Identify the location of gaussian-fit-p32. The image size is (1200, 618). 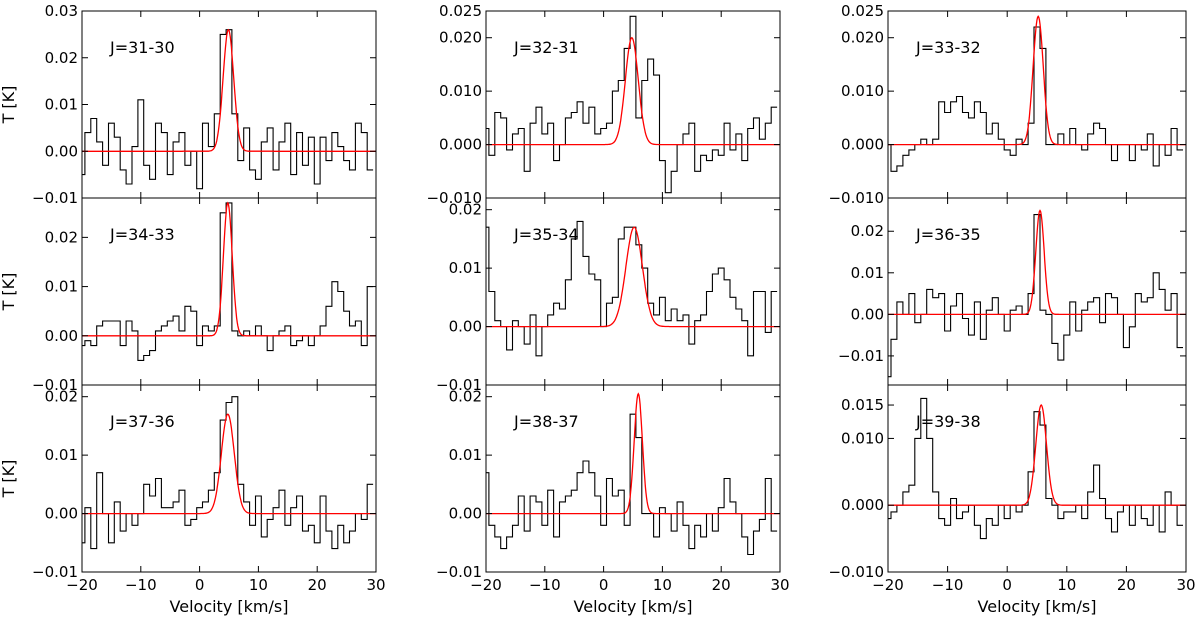
(633, 91).